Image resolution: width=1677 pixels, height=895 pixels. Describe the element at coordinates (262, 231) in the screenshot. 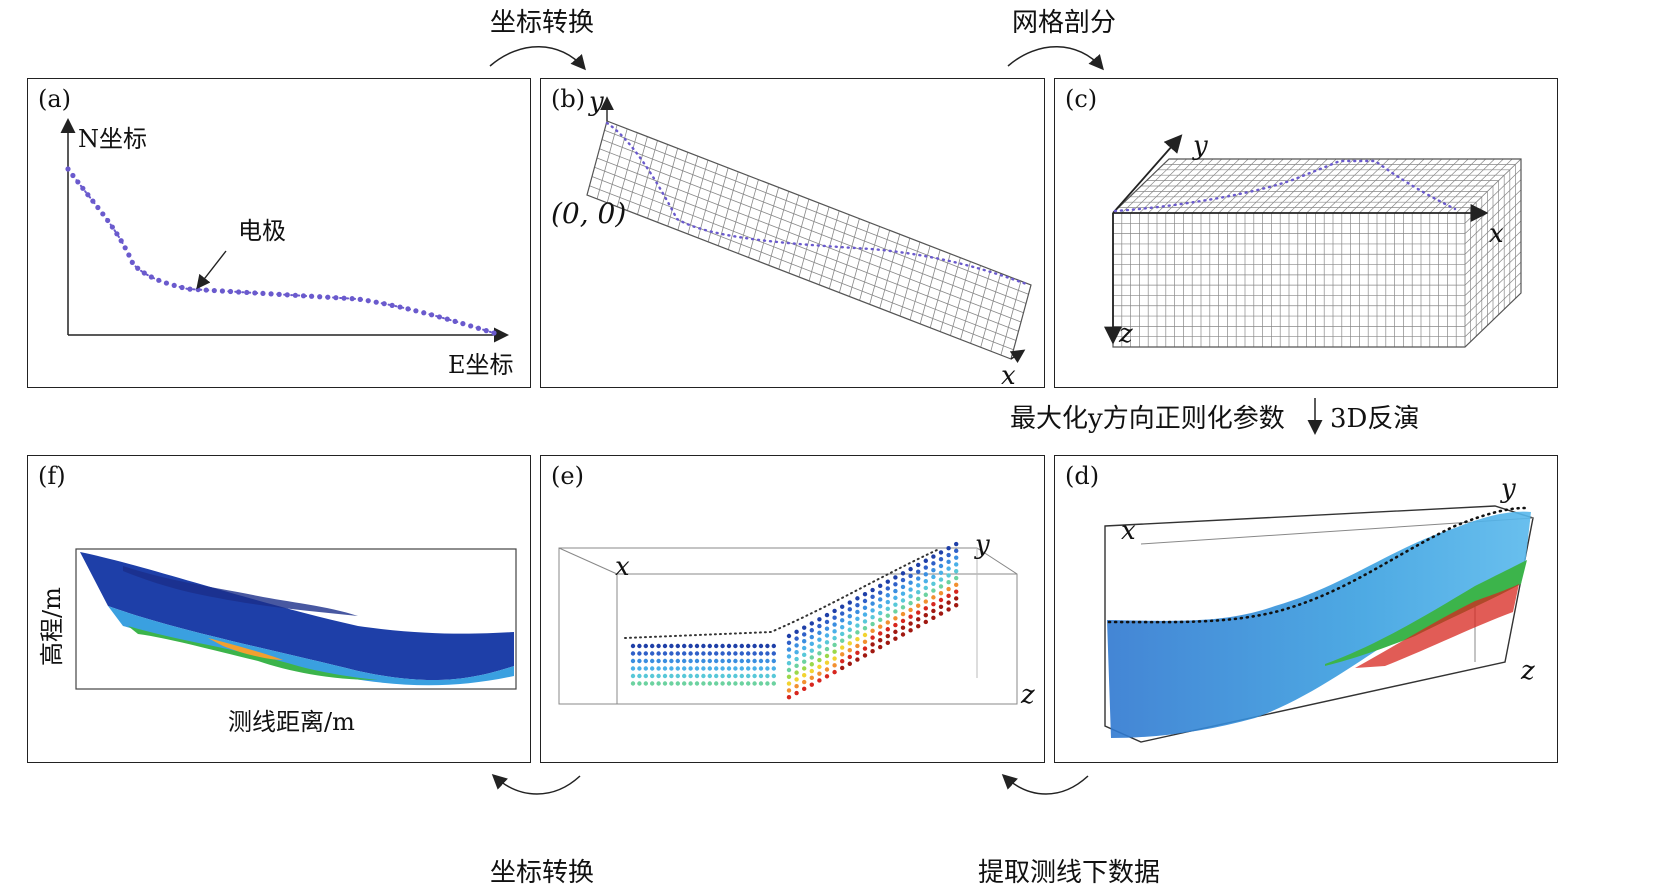

I see `electrode-callout: 电极` at that location.